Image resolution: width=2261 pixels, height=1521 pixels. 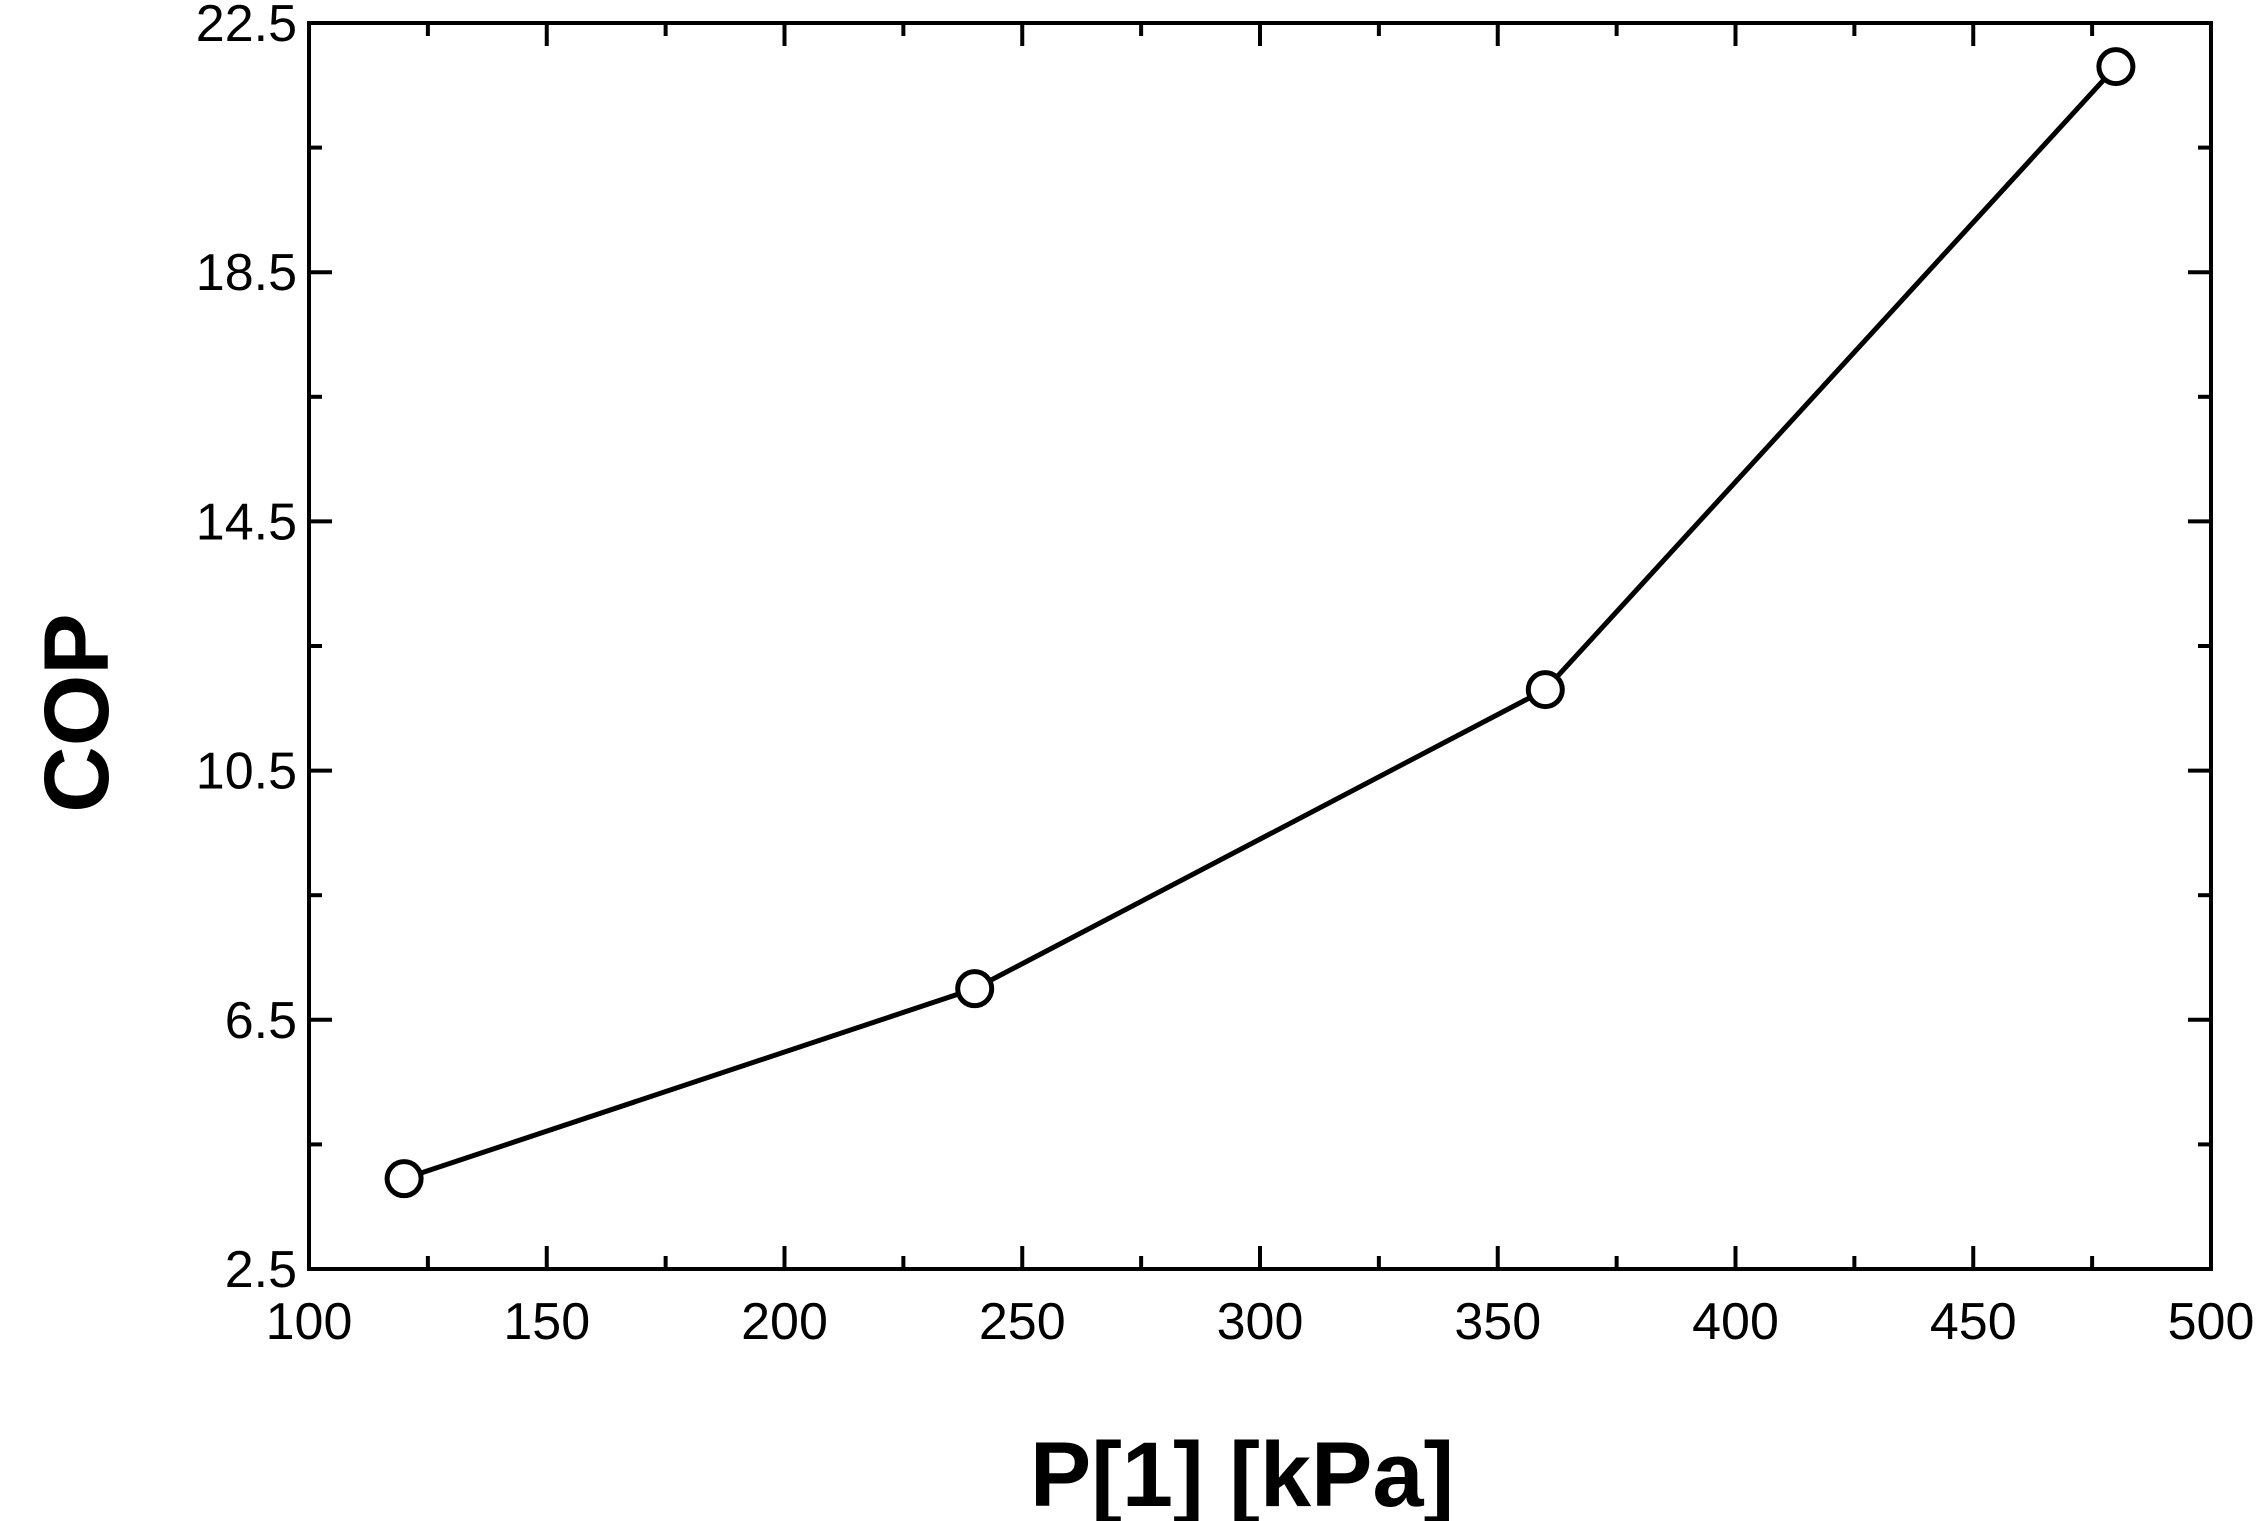 I want to click on y-tick-label: 2.5, so click(x=261, y=1270).